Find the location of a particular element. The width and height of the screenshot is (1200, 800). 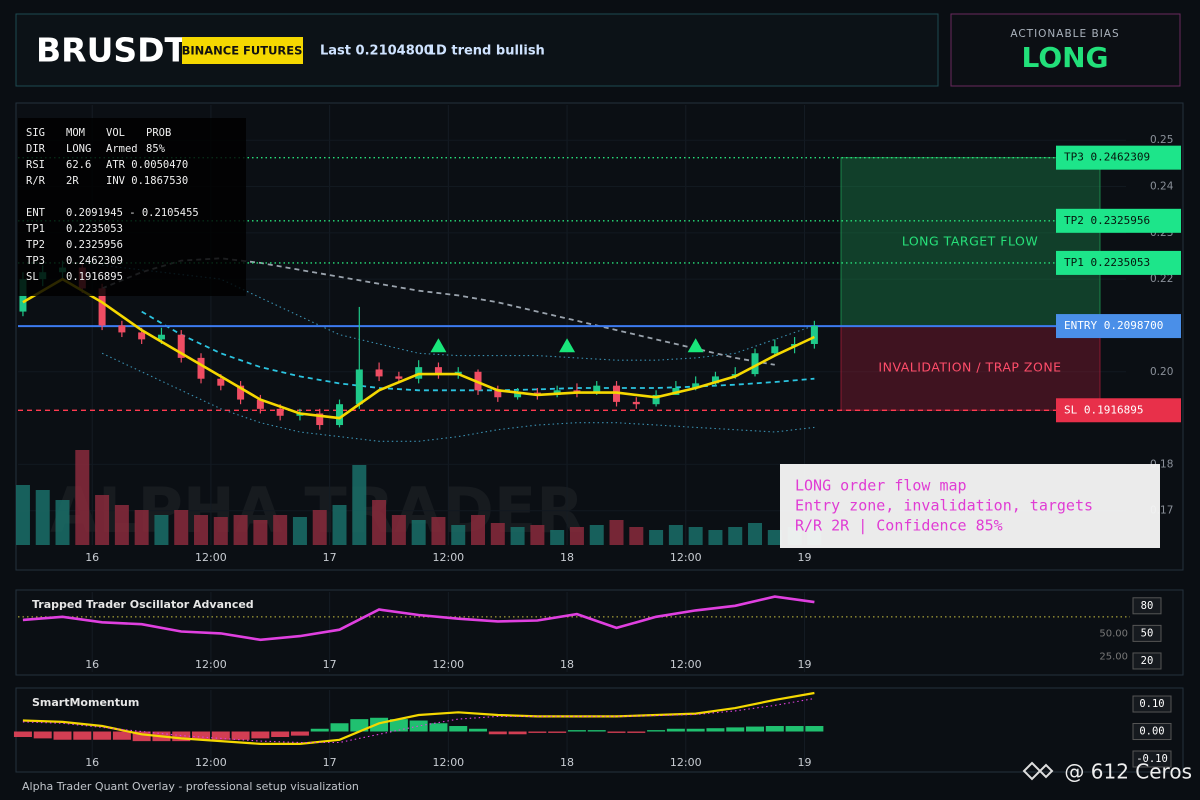

y-tick-label: 0.24 is located at coordinates (1162, 187).